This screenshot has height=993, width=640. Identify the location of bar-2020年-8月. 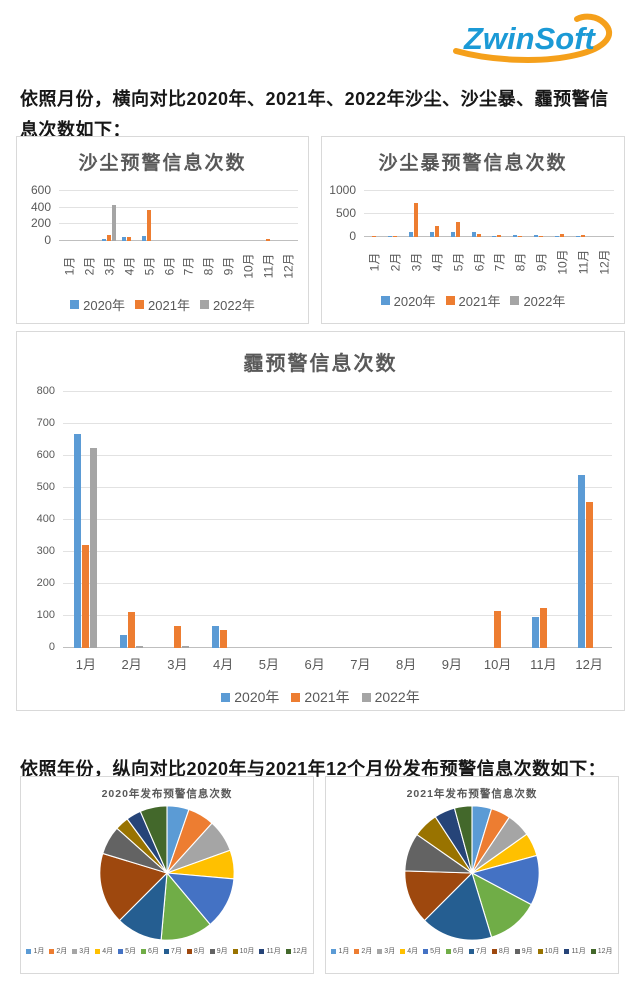
(515, 235).